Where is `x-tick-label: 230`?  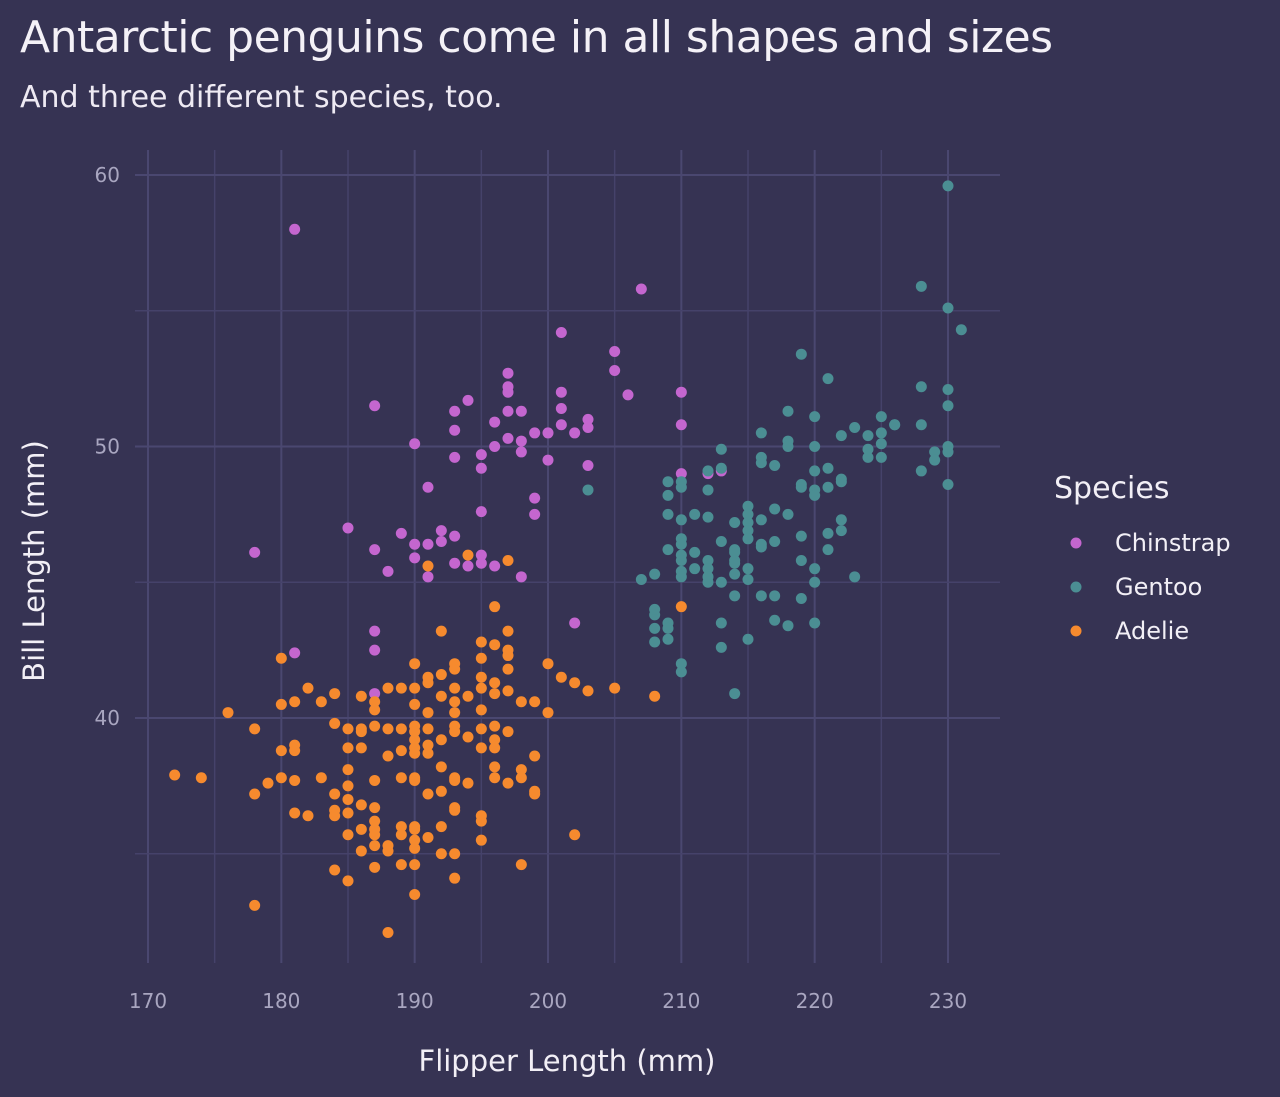 x-tick-label: 230 is located at coordinates (948, 1001).